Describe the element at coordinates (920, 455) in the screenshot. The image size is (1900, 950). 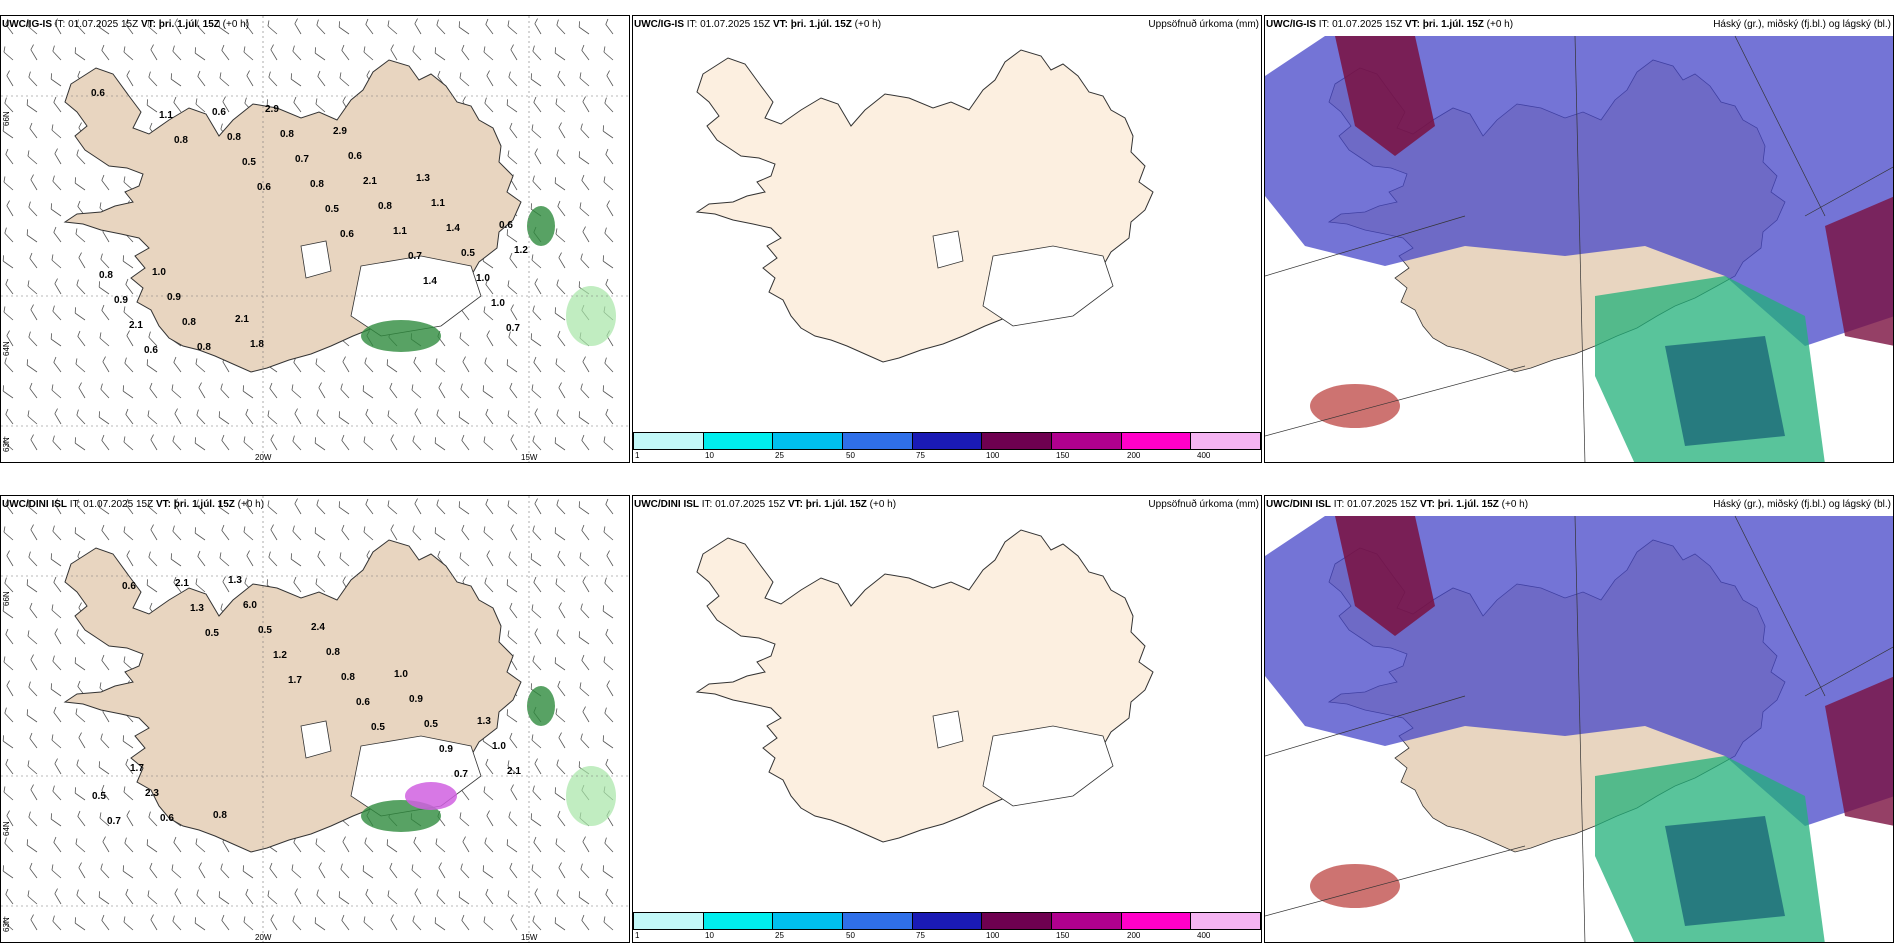
I see `colorbar-label: 75` at that location.